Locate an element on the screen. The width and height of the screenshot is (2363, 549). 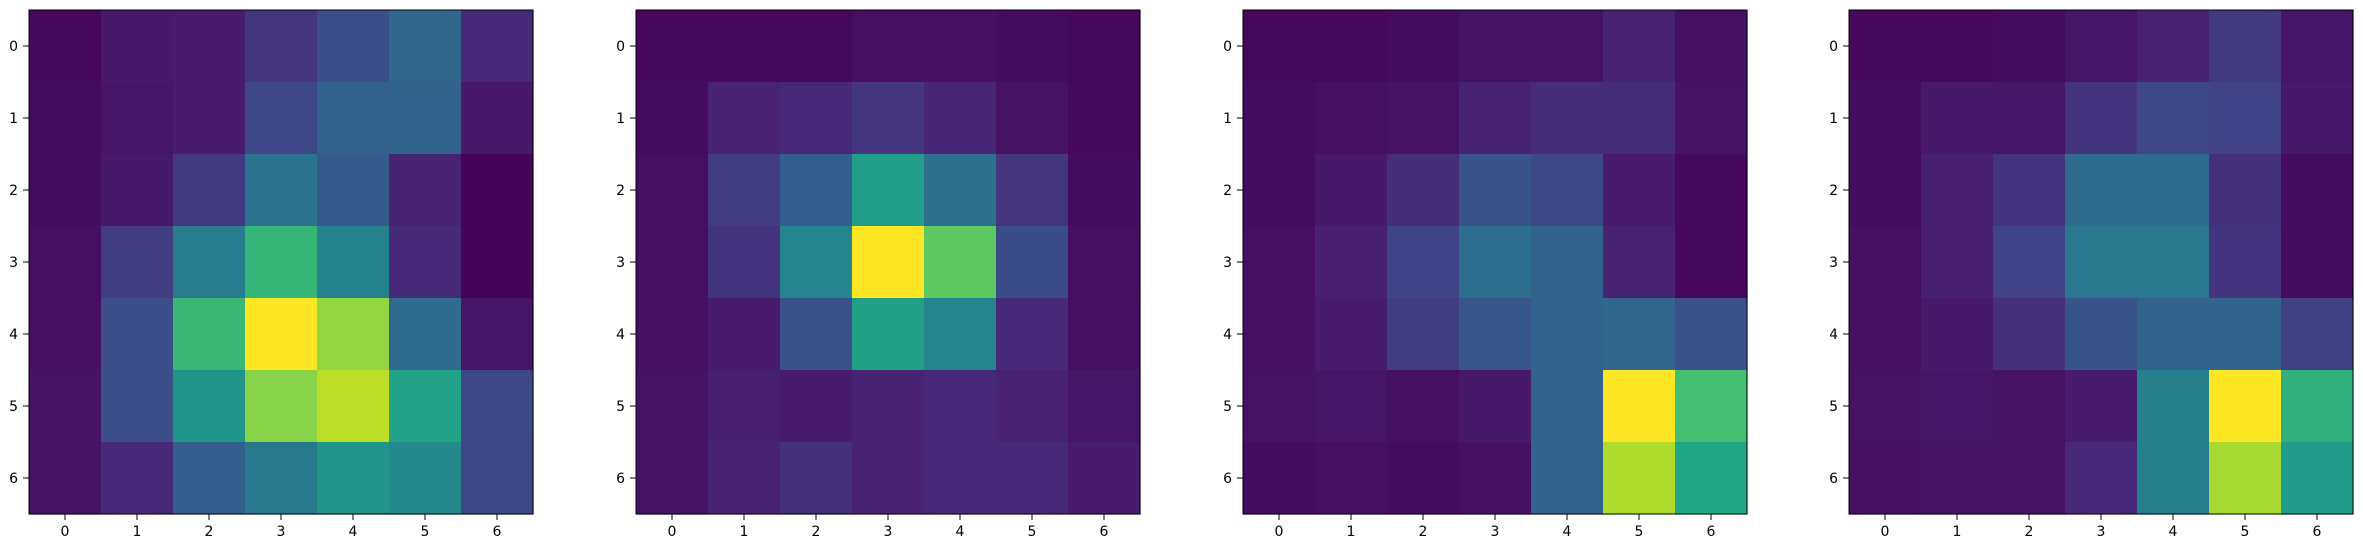
y-tick-label: 5 is located at coordinates (1833, 407).